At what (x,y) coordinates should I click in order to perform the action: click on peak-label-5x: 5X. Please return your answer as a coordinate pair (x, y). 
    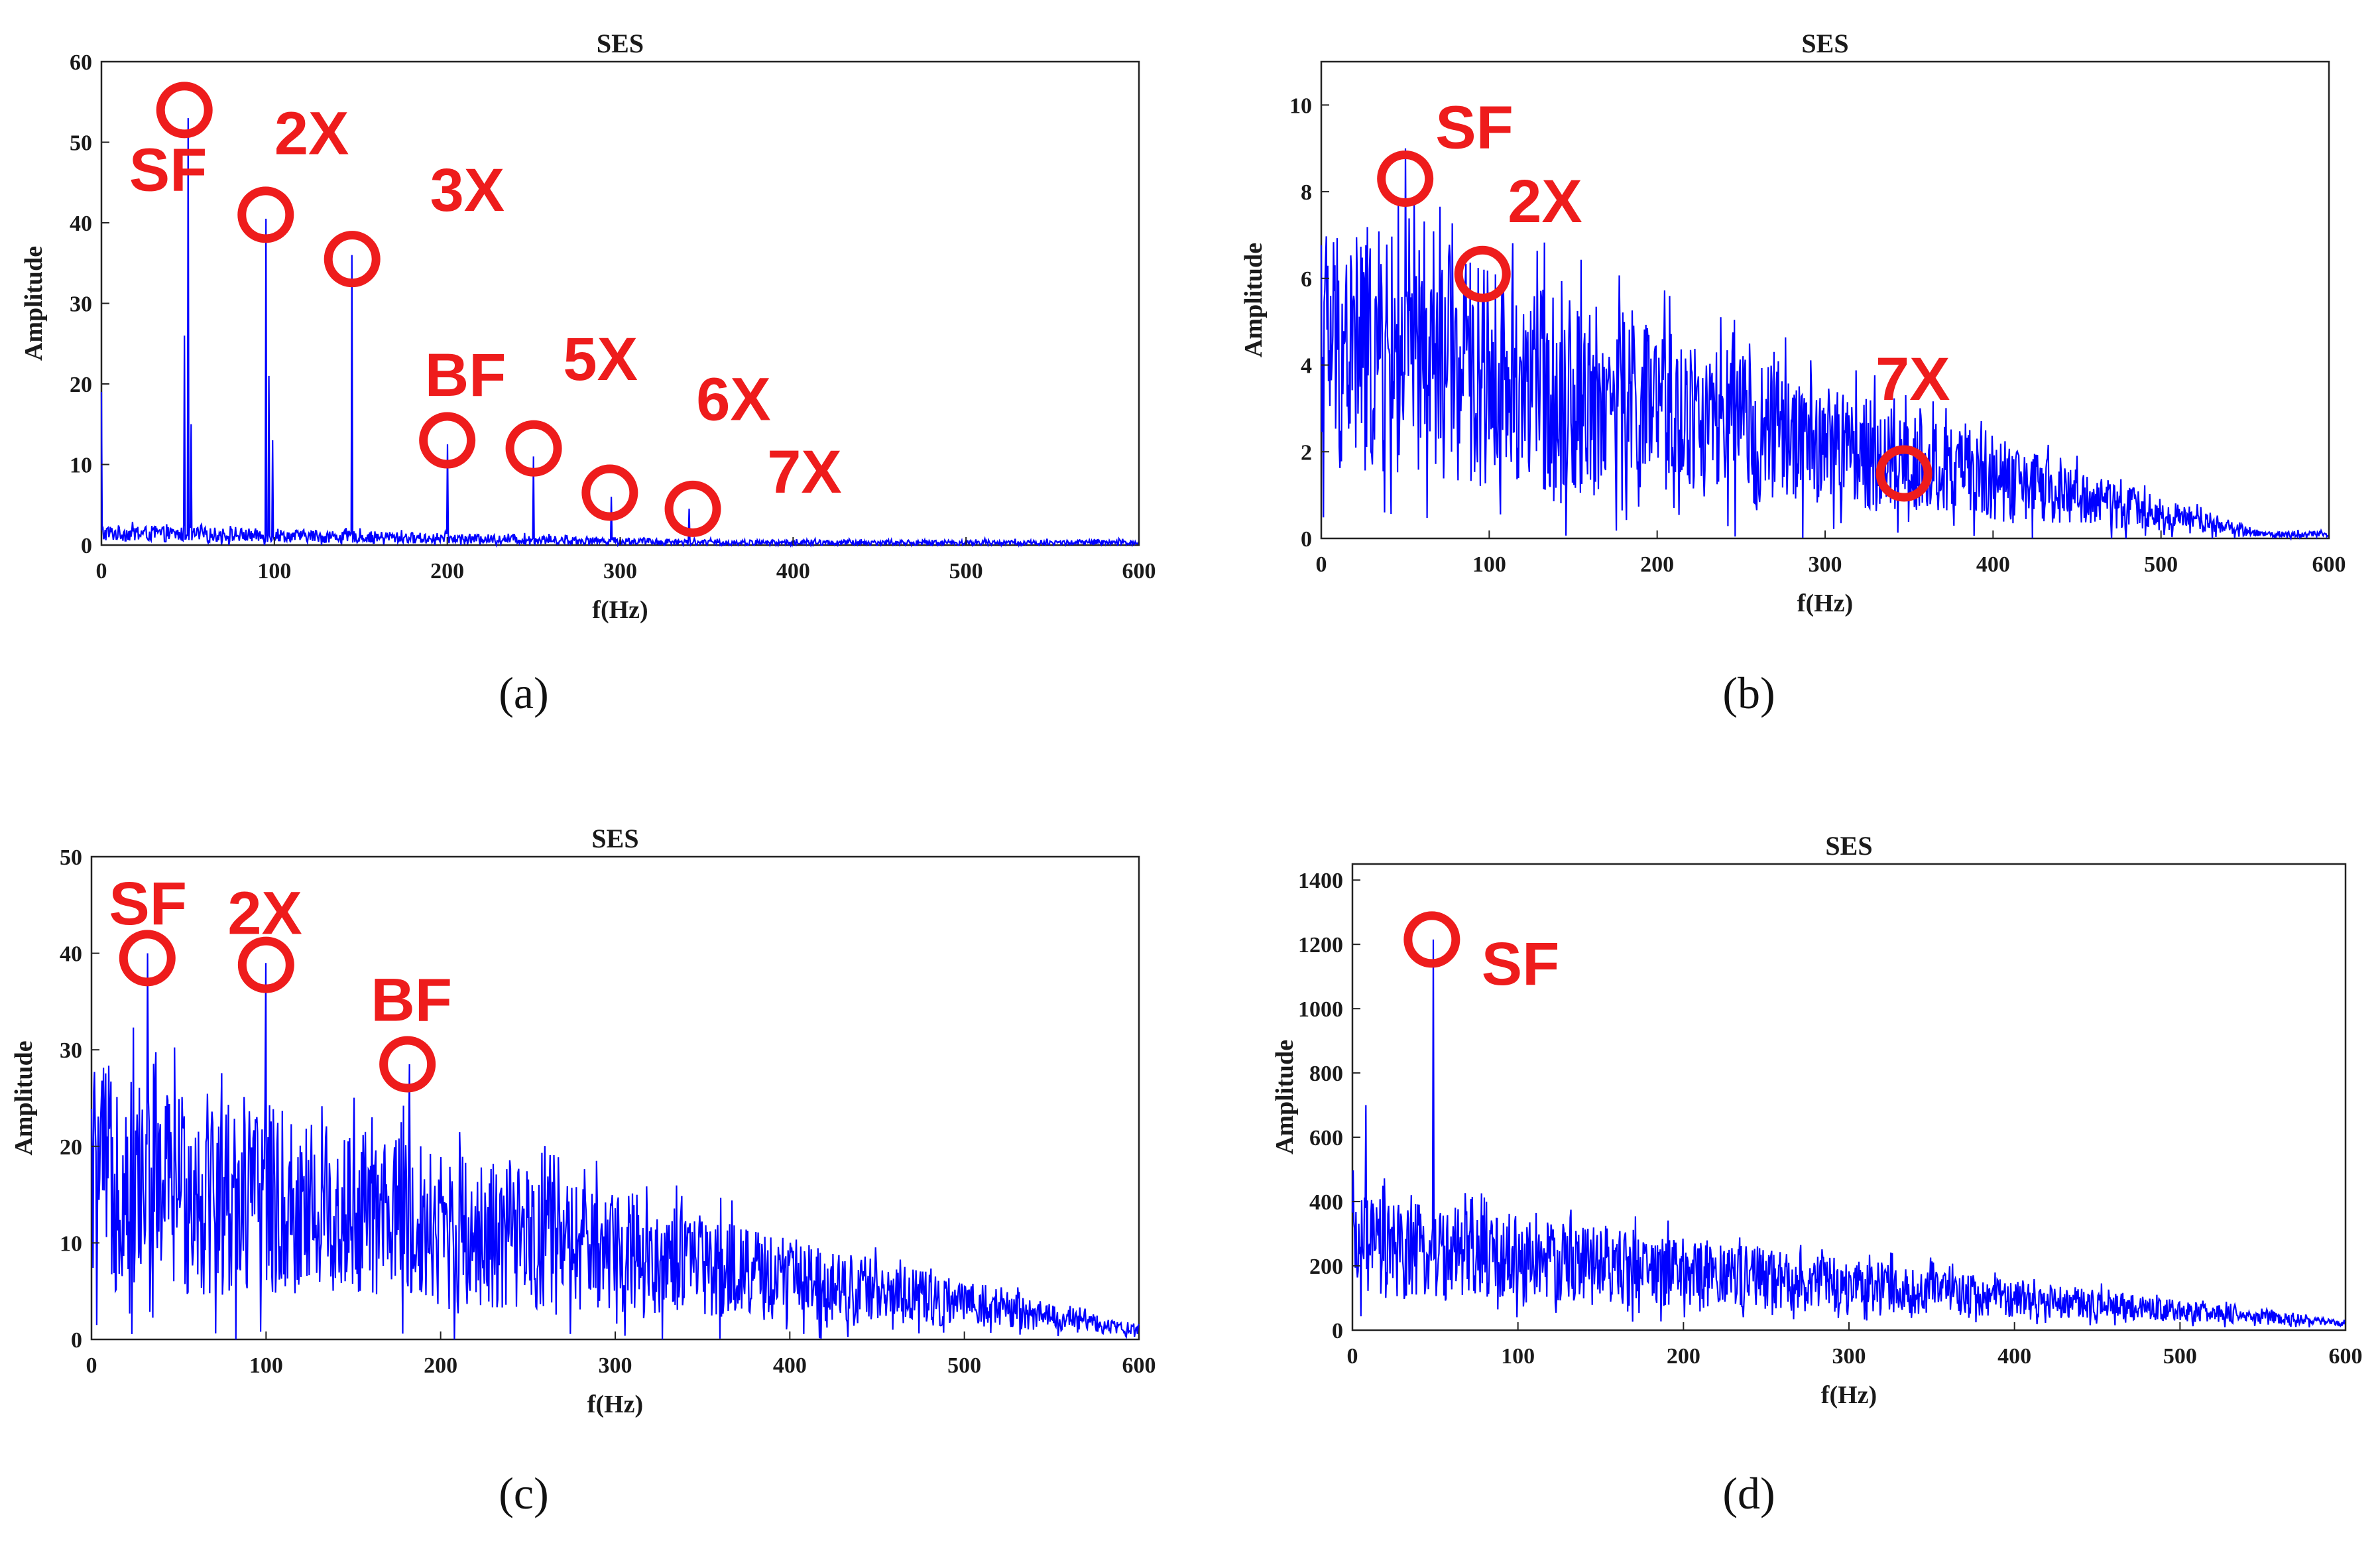
    Looking at the image, I should click on (600, 359).